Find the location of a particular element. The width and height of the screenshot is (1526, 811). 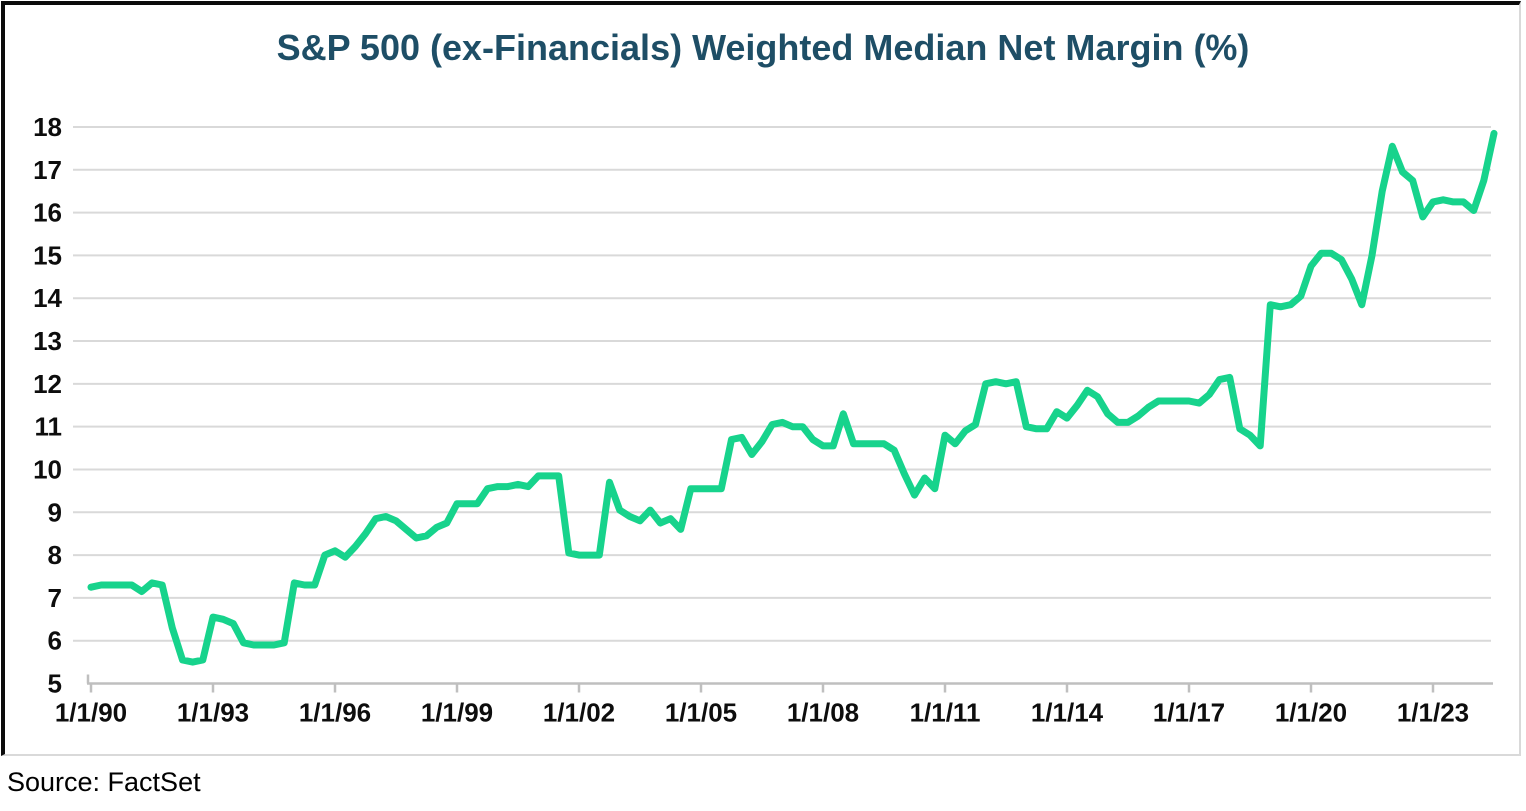

svg-text: 1/1/90 is located at coordinates (91, 713).